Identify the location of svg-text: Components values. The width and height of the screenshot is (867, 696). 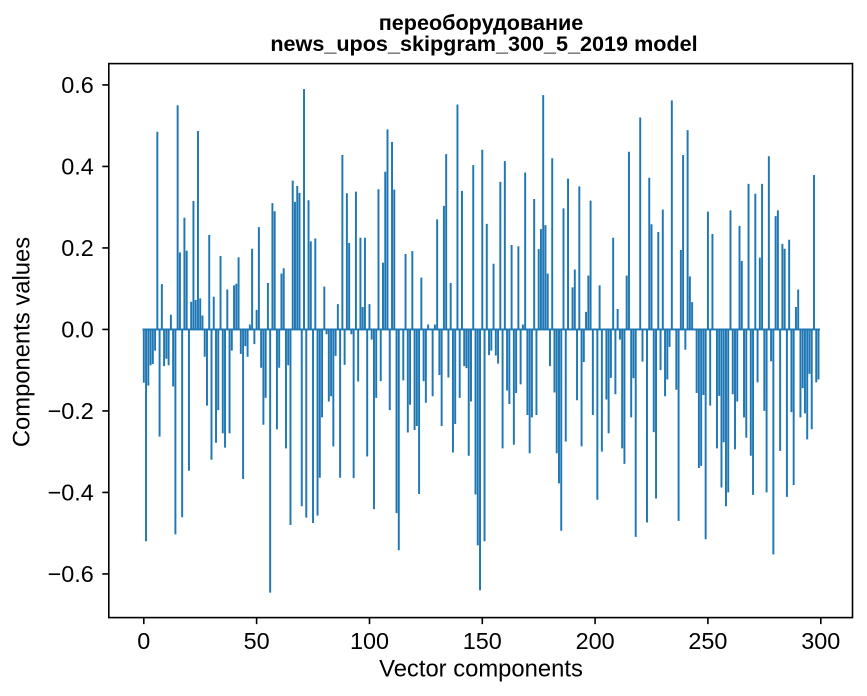
(22, 342).